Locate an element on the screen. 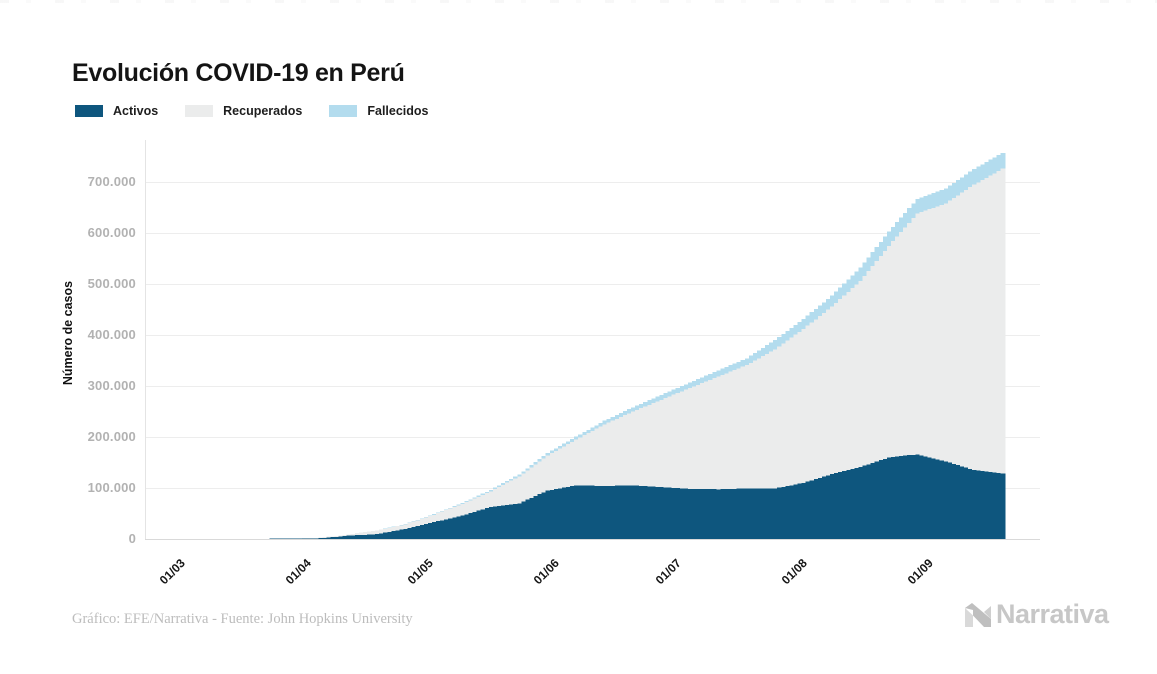 Image resolution: width=1157 pixels, height=674 pixels. brand-name: Narrativa is located at coordinates (1052, 614).